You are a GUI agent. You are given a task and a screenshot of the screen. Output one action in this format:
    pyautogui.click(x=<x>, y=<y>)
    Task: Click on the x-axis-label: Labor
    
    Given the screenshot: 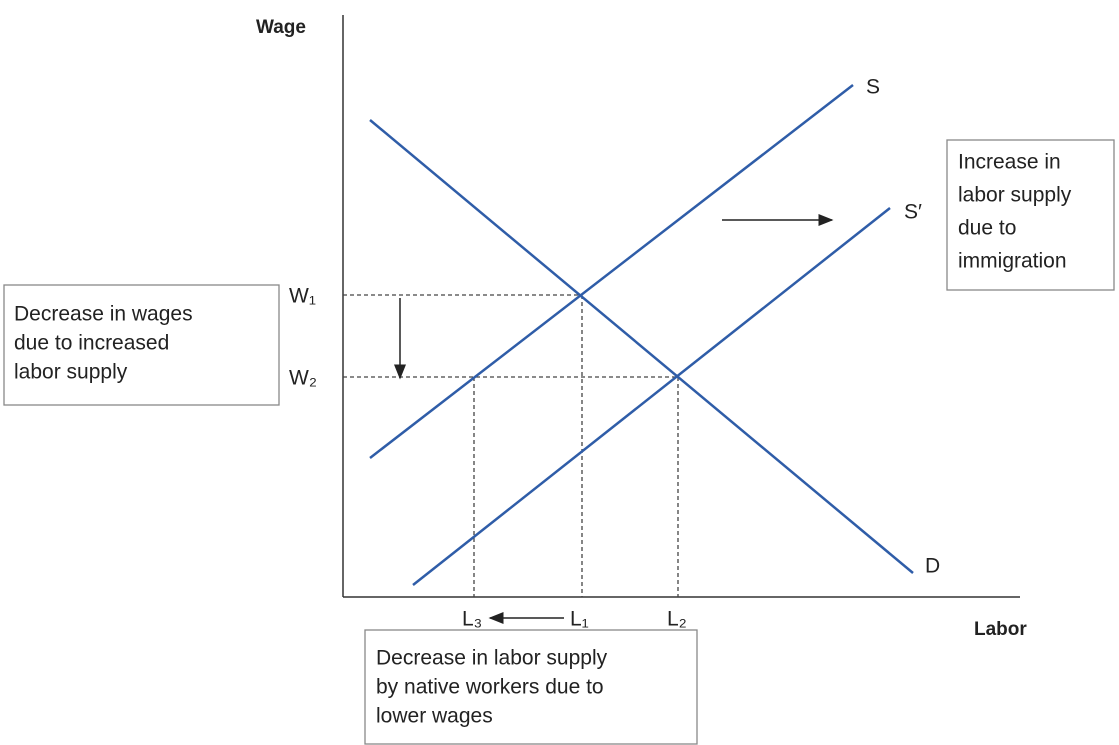 What is the action you would take?
    pyautogui.click(x=1000, y=629)
    